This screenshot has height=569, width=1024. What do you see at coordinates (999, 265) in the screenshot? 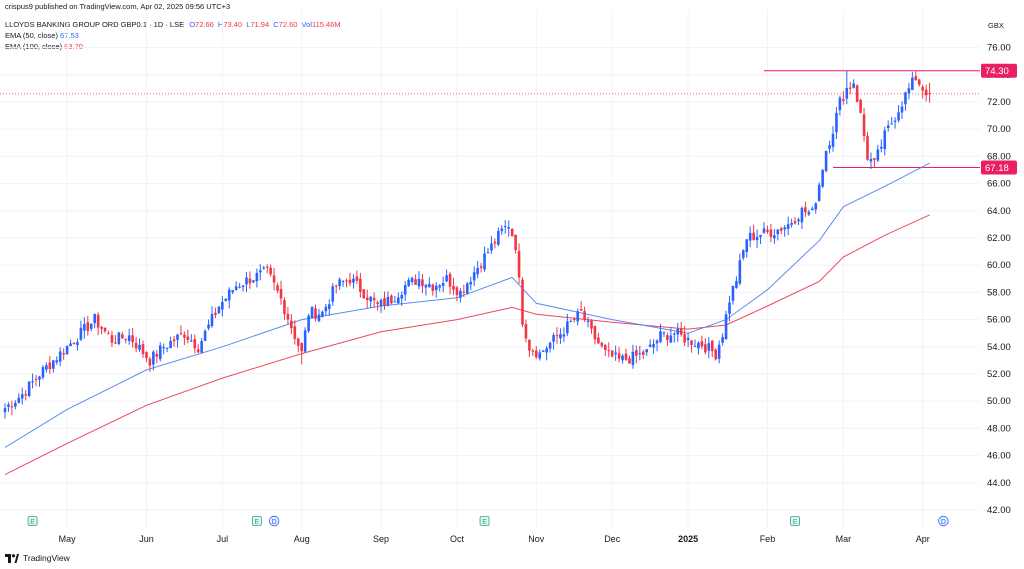
I see `y-tick-label: 60.00` at bounding box center [999, 265].